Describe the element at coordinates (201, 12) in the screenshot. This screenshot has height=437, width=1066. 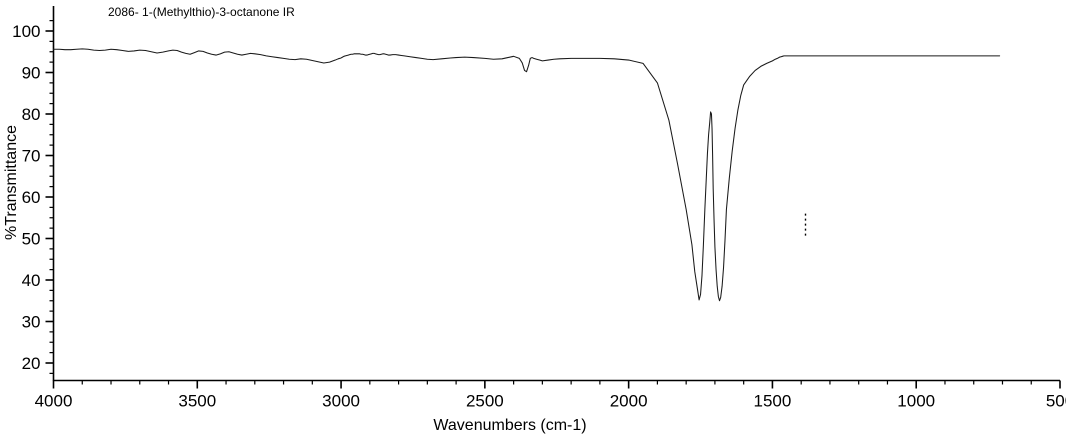
I see `chart-title: 2086- 1-(Methylthio)-3-octanone IR` at that location.